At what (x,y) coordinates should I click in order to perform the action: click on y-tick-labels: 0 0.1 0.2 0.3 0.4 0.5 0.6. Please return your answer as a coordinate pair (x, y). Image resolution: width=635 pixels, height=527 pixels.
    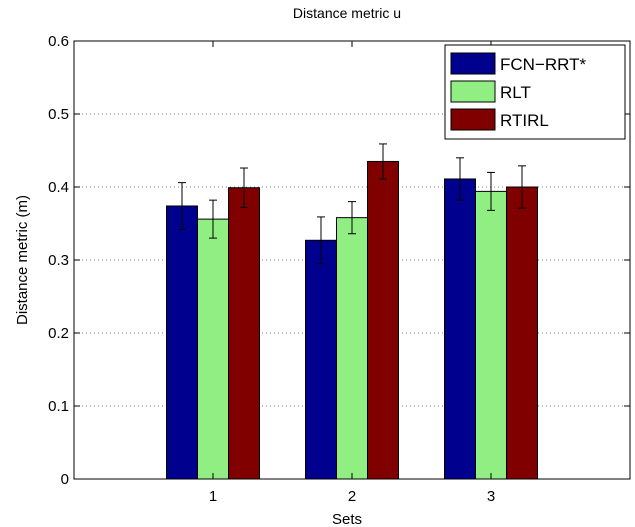
    Looking at the image, I should click on (58, 260).